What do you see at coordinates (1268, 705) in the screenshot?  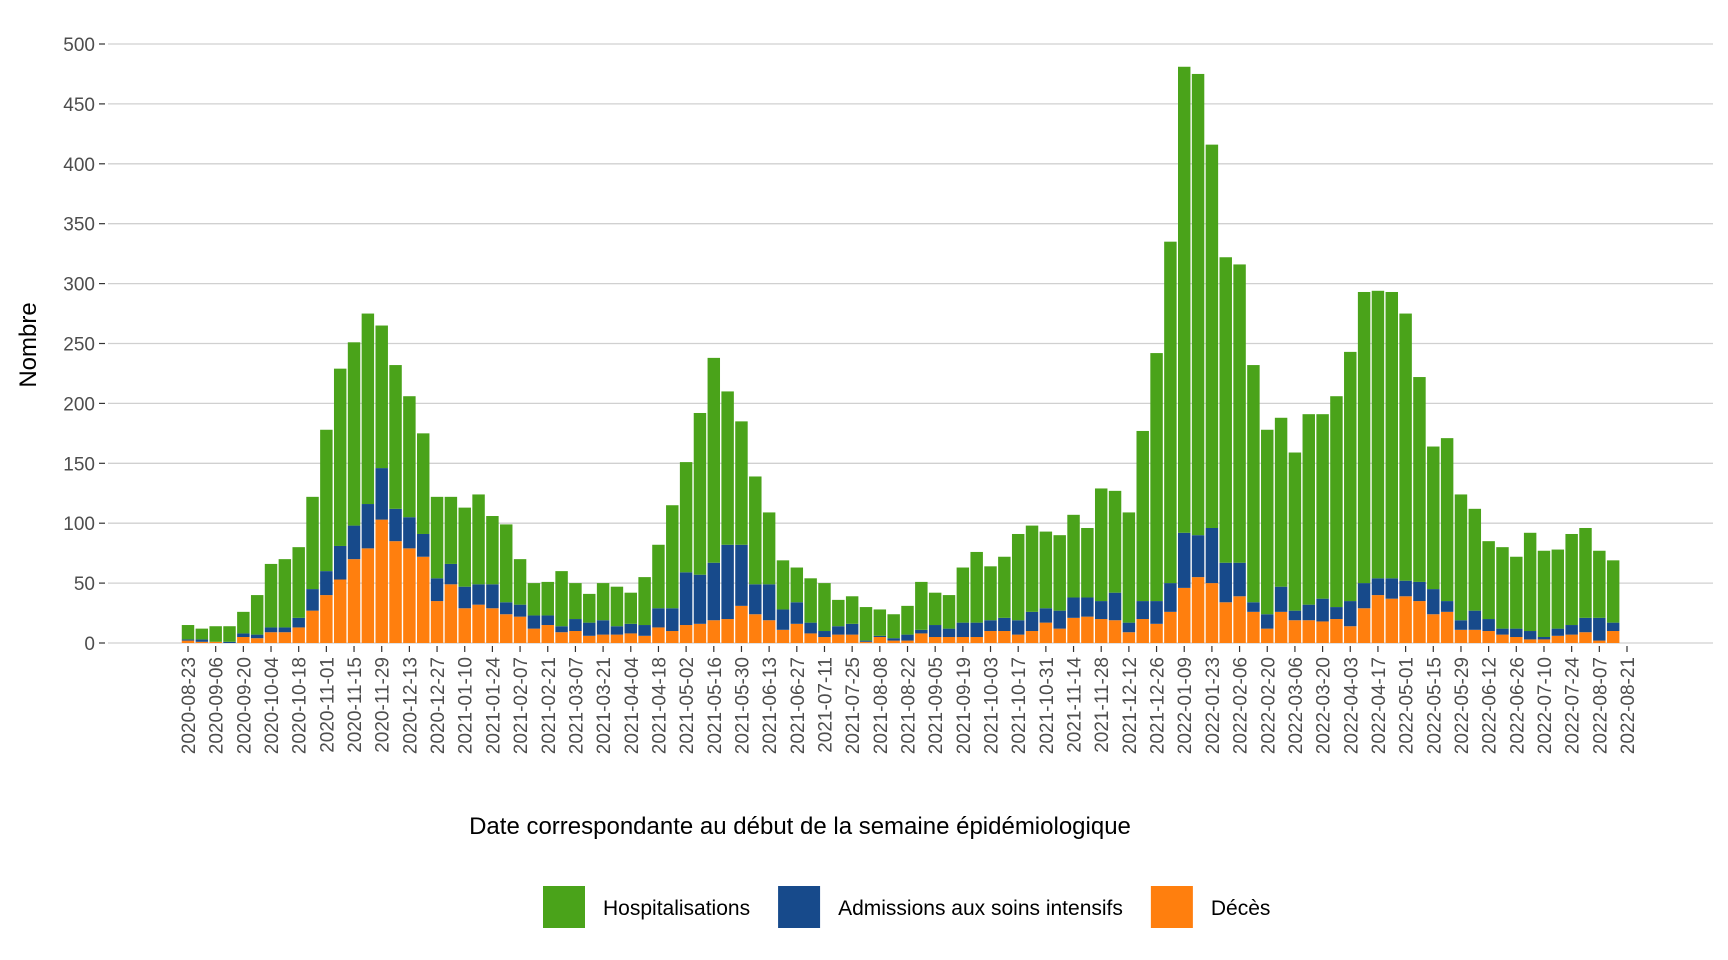 I see `x-tick-label: 2022-02-20` at bounding box center [1268, 705].